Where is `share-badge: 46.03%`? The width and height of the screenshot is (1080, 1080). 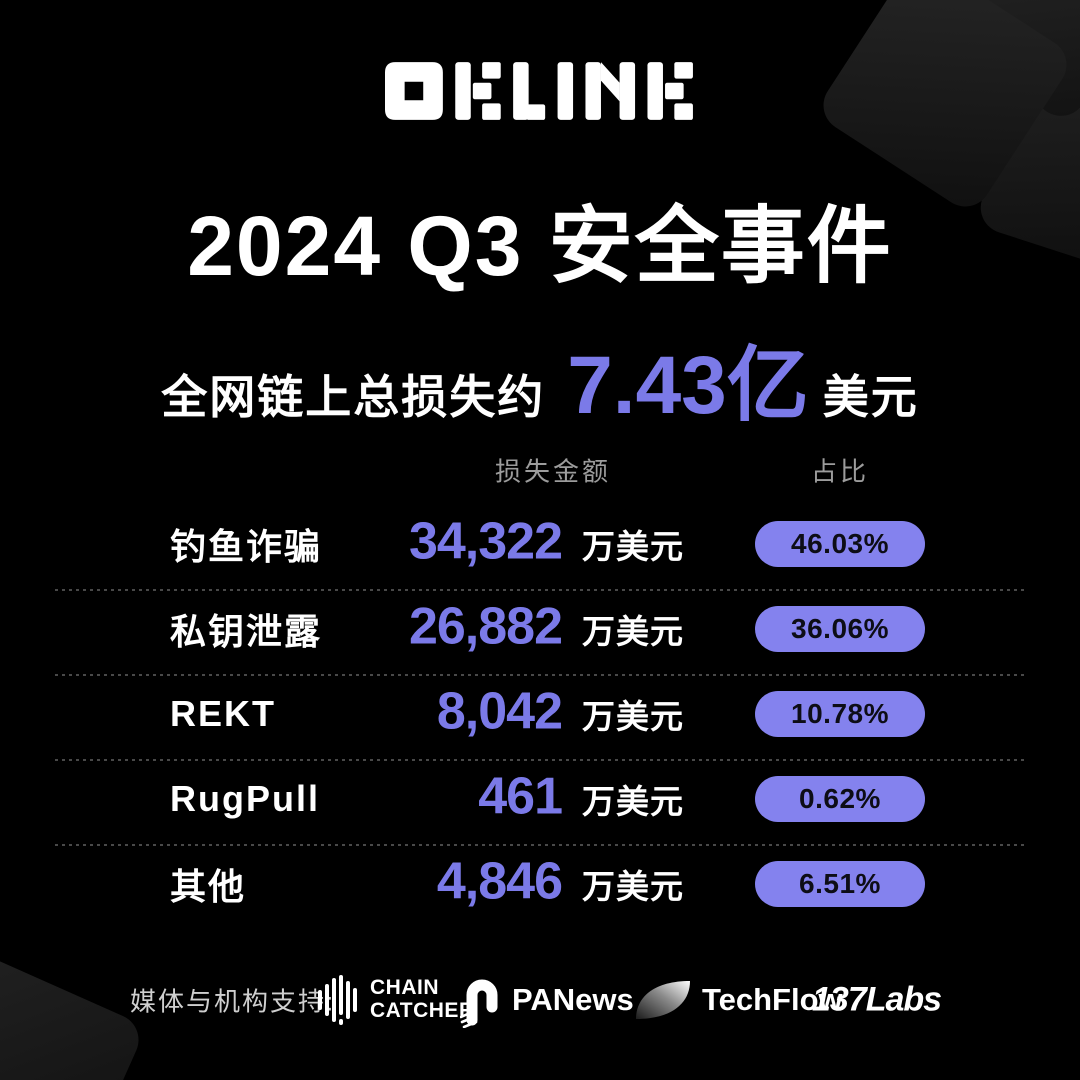 share-badge: 46.03% is located at coordinates (840, 543).